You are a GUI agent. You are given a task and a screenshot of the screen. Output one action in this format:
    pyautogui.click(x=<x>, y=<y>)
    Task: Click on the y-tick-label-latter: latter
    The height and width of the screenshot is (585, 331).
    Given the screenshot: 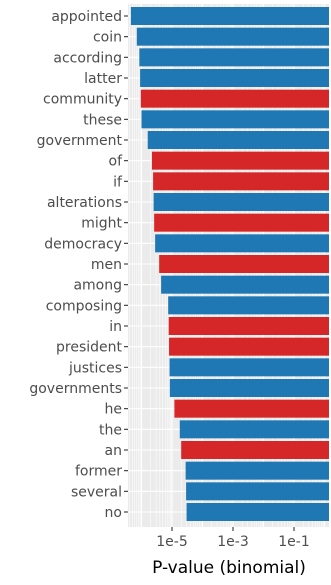 What is the action you would take?
    pyautogui.click(x=103, y=79)
    